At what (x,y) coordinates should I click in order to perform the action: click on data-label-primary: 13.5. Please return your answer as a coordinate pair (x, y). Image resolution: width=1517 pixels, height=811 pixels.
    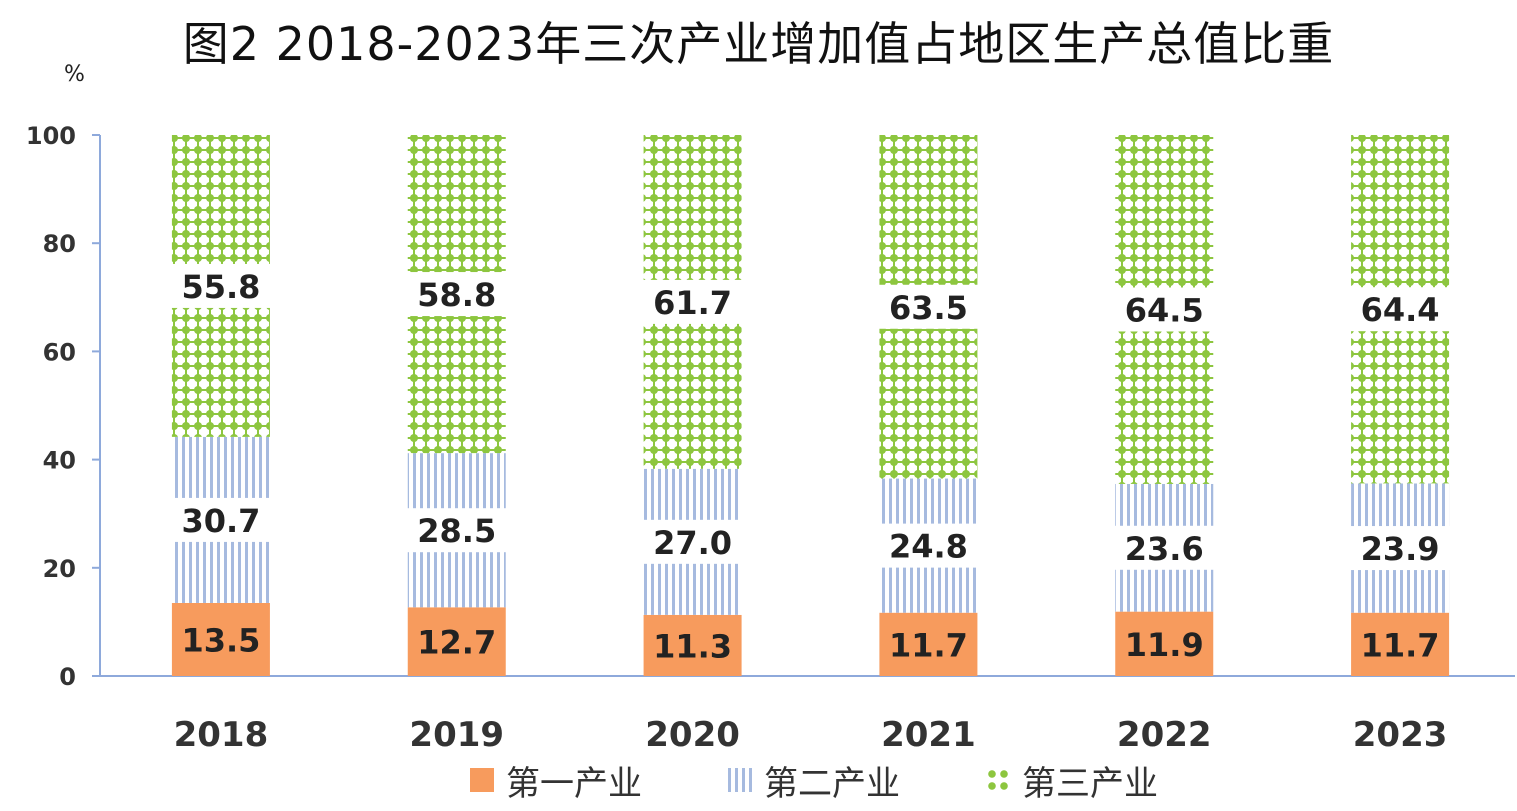
    Looking at the image, I should click on (220, 640).